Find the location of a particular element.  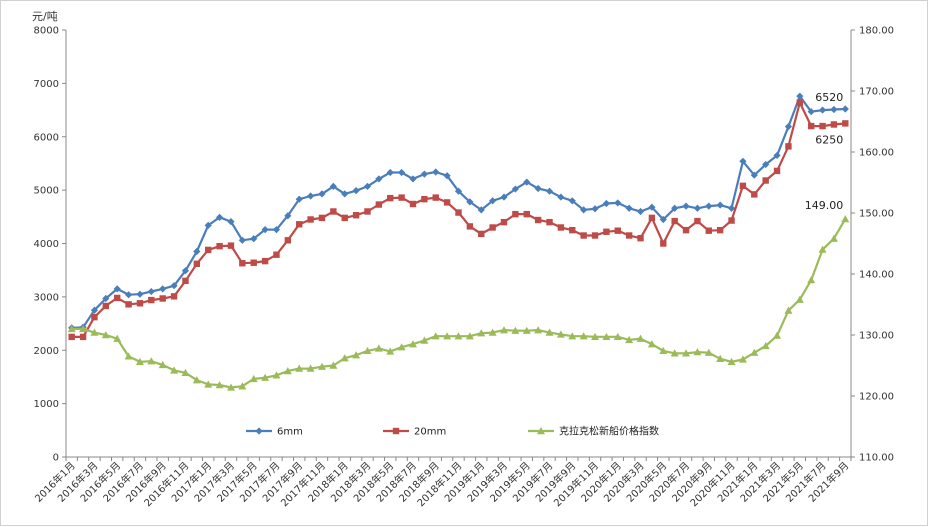

legend-item: 6mm is located at coordinates (274, 432).